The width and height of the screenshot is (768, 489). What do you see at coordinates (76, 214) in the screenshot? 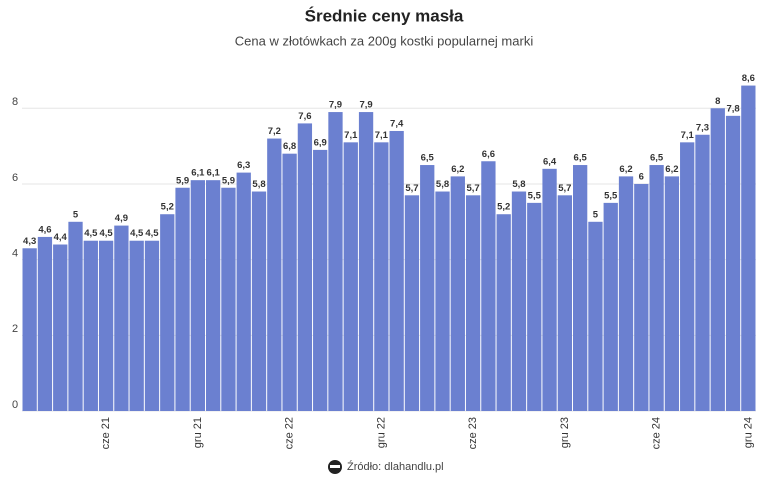
I see `value-label: 5` at bounding box center [76, 214].